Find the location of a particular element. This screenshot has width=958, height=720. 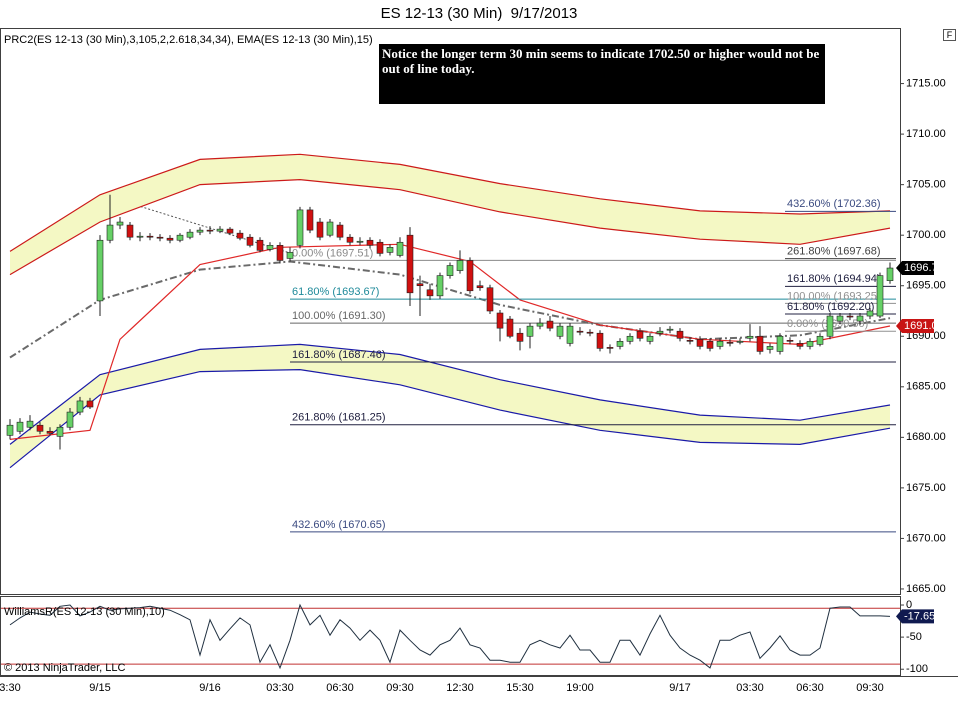

price-marker-label: 1691.02 is located at coordinates (924, 326).